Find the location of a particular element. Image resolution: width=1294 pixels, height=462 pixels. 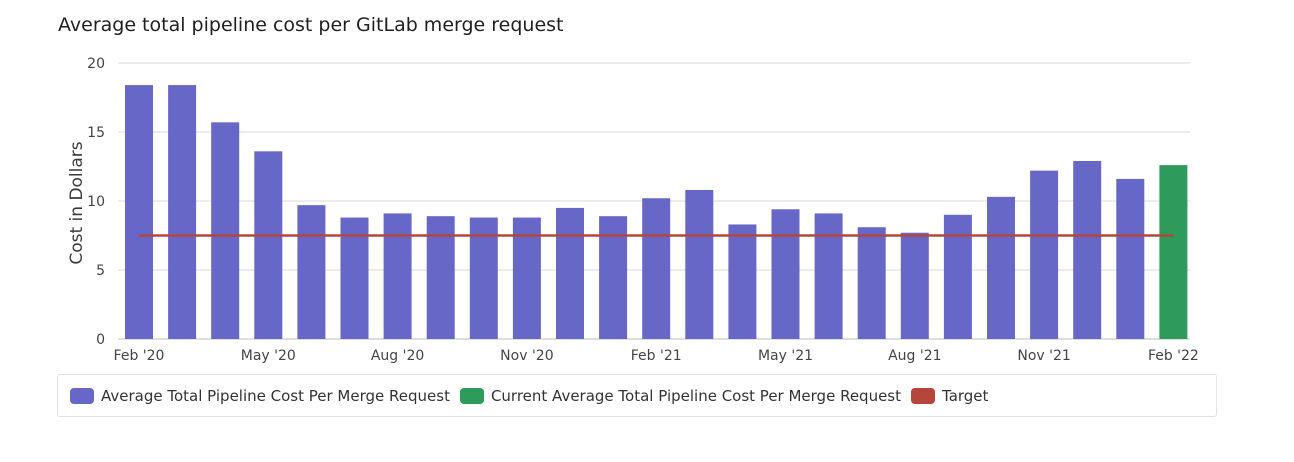

x-tick-label: May '21 is located at coordinates (785, 356).